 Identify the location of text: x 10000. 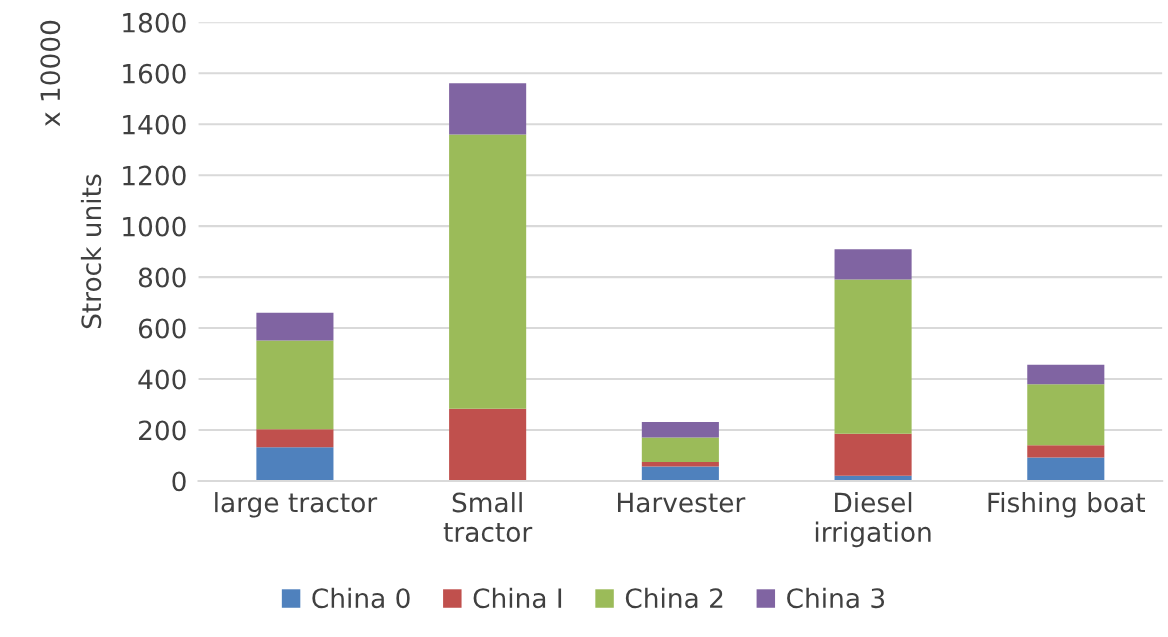
(50, 73).